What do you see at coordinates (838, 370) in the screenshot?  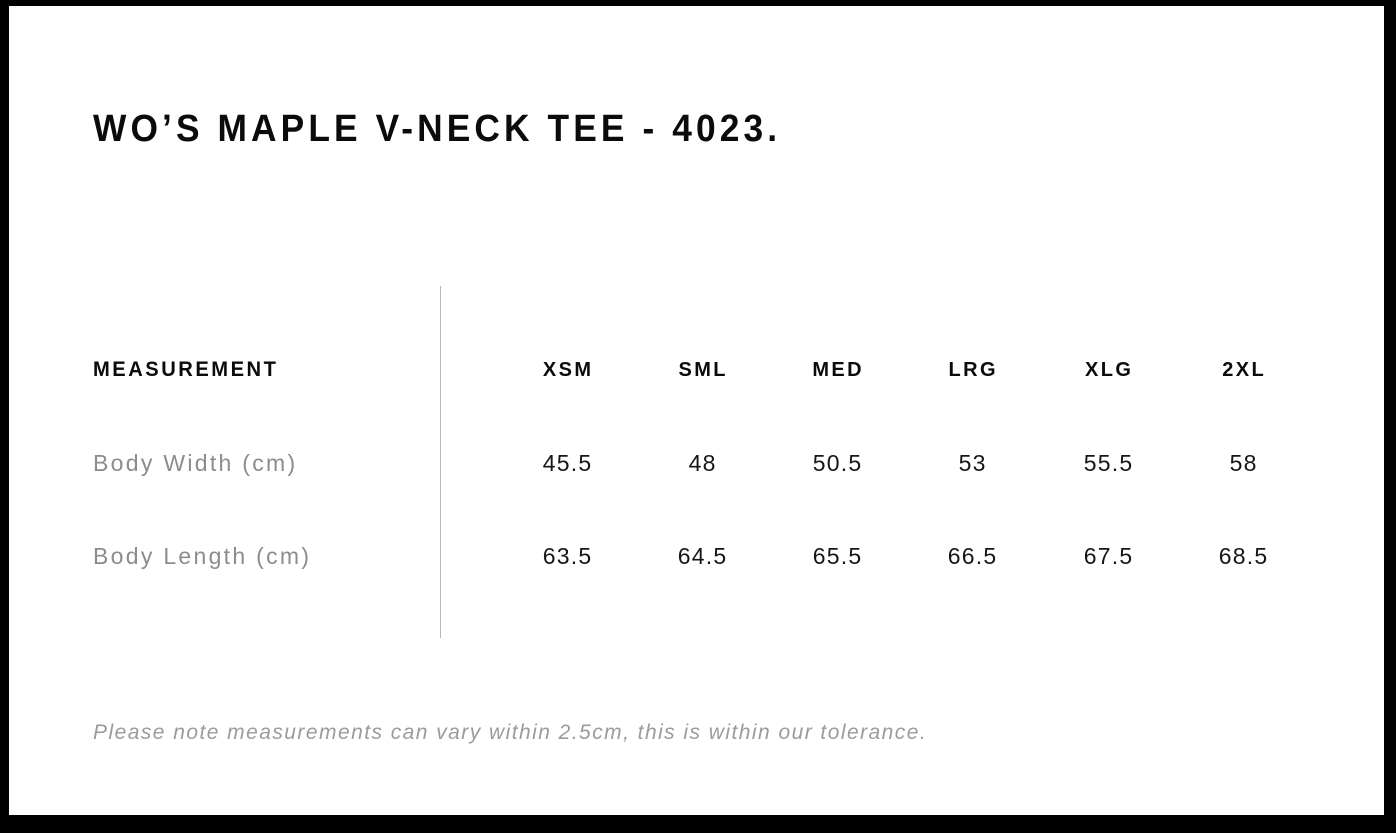 I see `column-header-med: MED` at bounding box center [838, 370].